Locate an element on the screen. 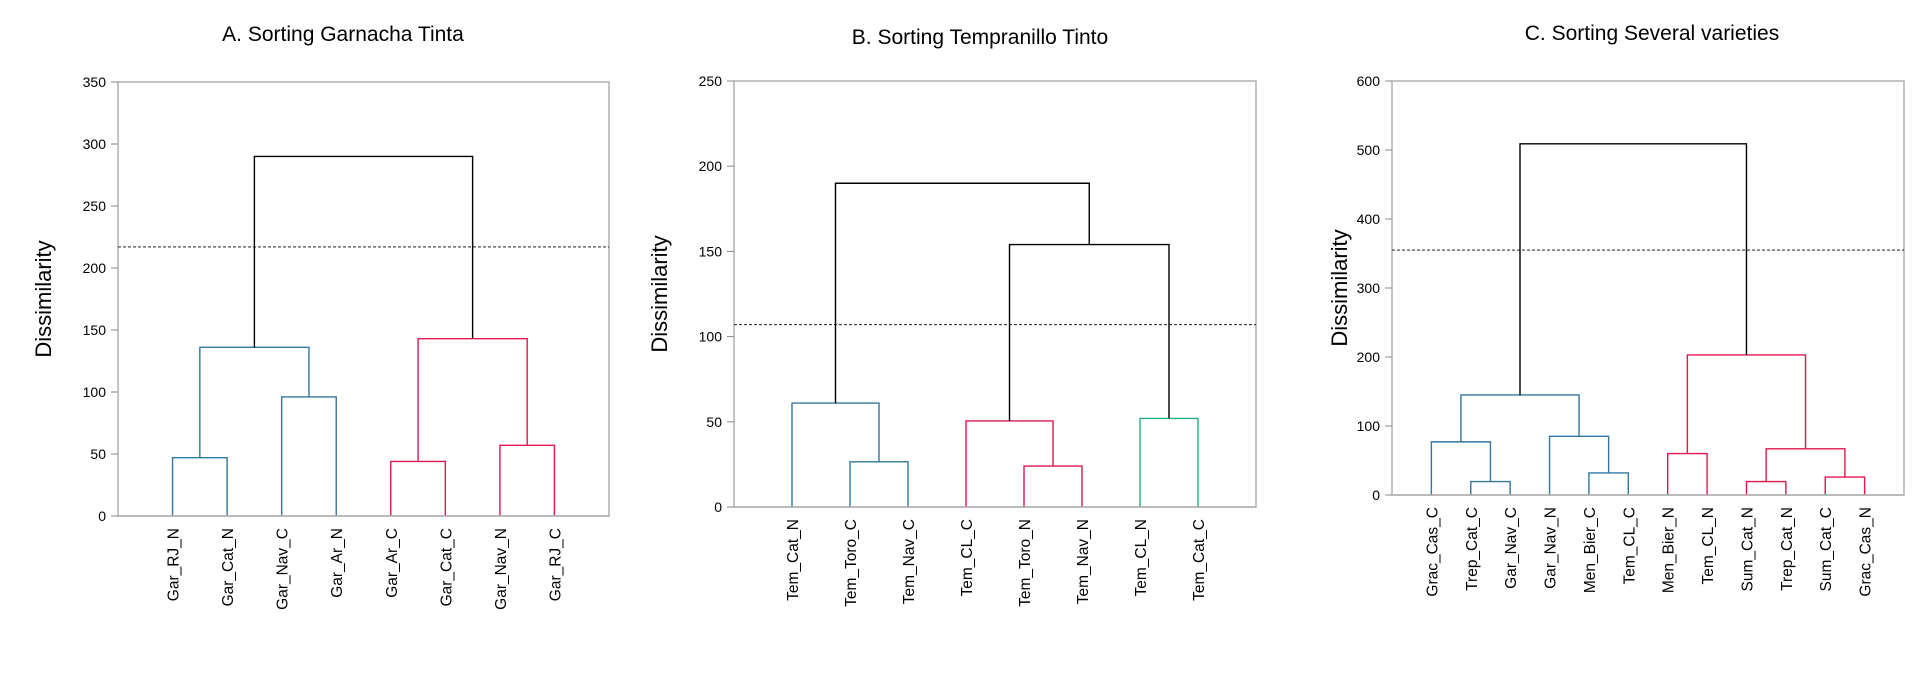  y-tick-label: 500 is located at coordinates (1369, 150).